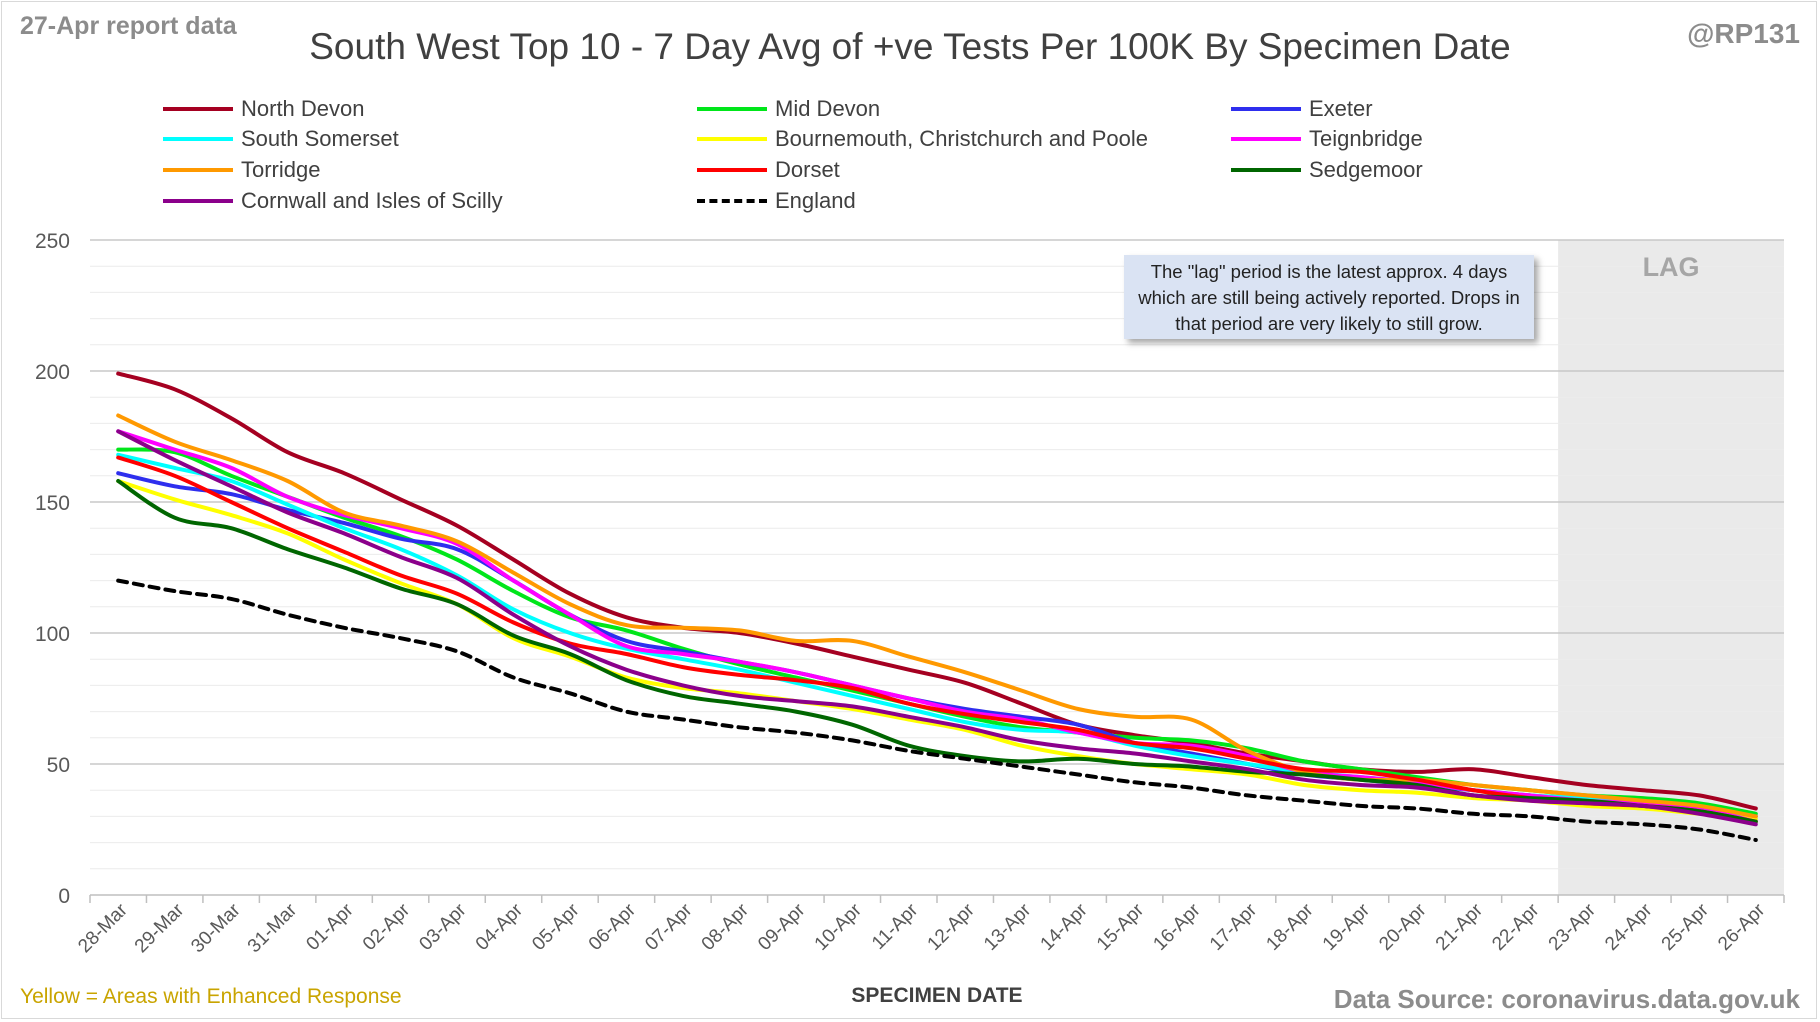 The image size is (1820, 1022). I want to click on legend-item: Sedgemoor, so click(1327, 170).